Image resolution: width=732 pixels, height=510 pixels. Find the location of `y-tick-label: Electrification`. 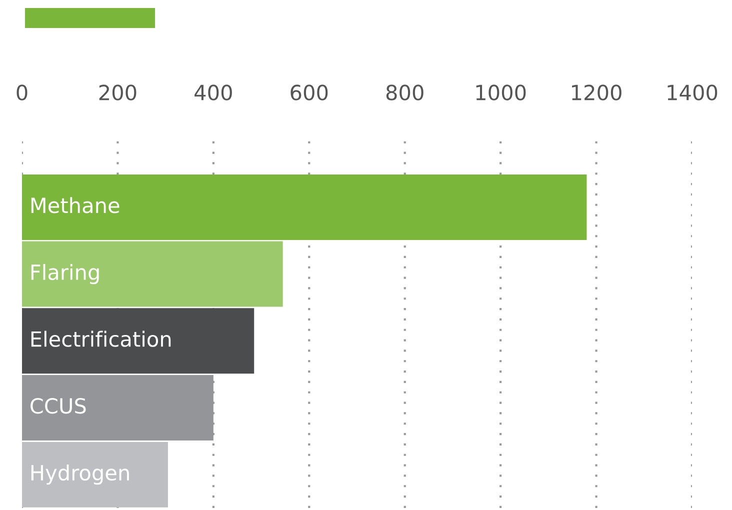

y-tick-label: Electrification is located at coordinates (101, 338).